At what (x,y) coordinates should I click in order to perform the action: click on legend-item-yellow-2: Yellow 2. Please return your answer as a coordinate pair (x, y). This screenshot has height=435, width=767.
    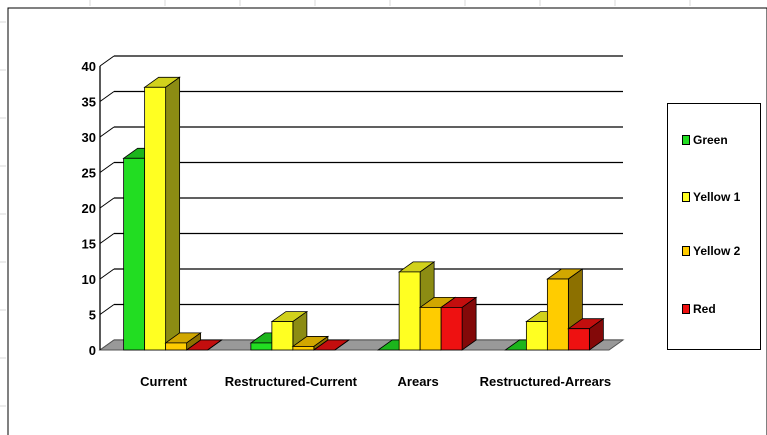
    Looking at the image, I should click on (711, 251).